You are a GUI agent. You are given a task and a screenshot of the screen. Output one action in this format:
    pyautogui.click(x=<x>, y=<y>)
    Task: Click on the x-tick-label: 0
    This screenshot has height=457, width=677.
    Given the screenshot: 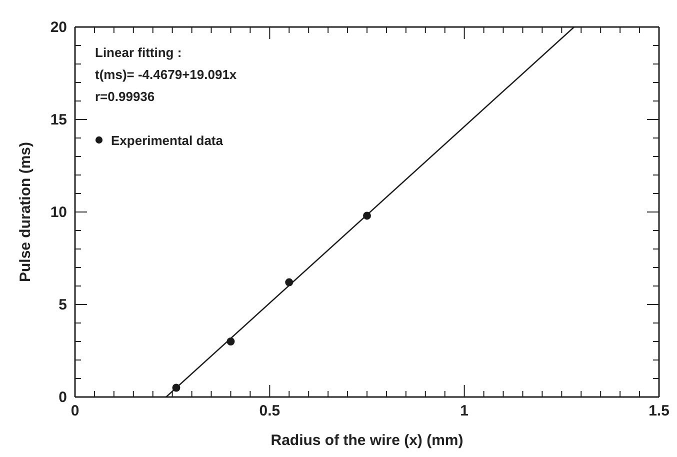 What is the action you would take?
    pyautogui.click(x=75, y=411)
    